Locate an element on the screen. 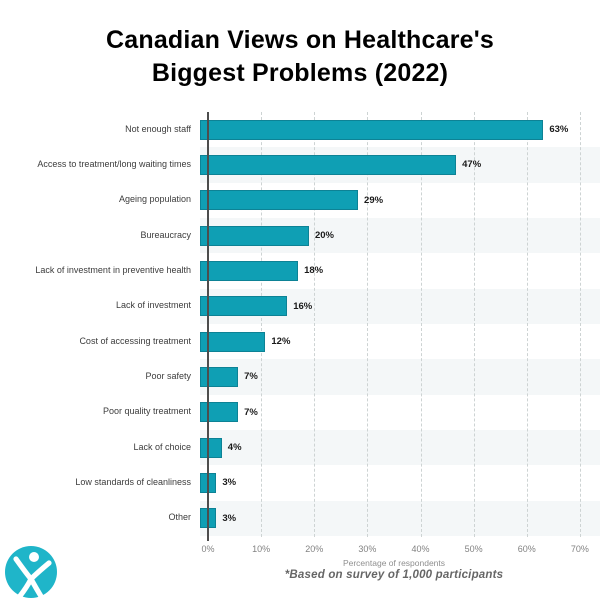 This screenshot has width=600, height=600. x-tick-label: 40% is located at coordinates (420, 549).